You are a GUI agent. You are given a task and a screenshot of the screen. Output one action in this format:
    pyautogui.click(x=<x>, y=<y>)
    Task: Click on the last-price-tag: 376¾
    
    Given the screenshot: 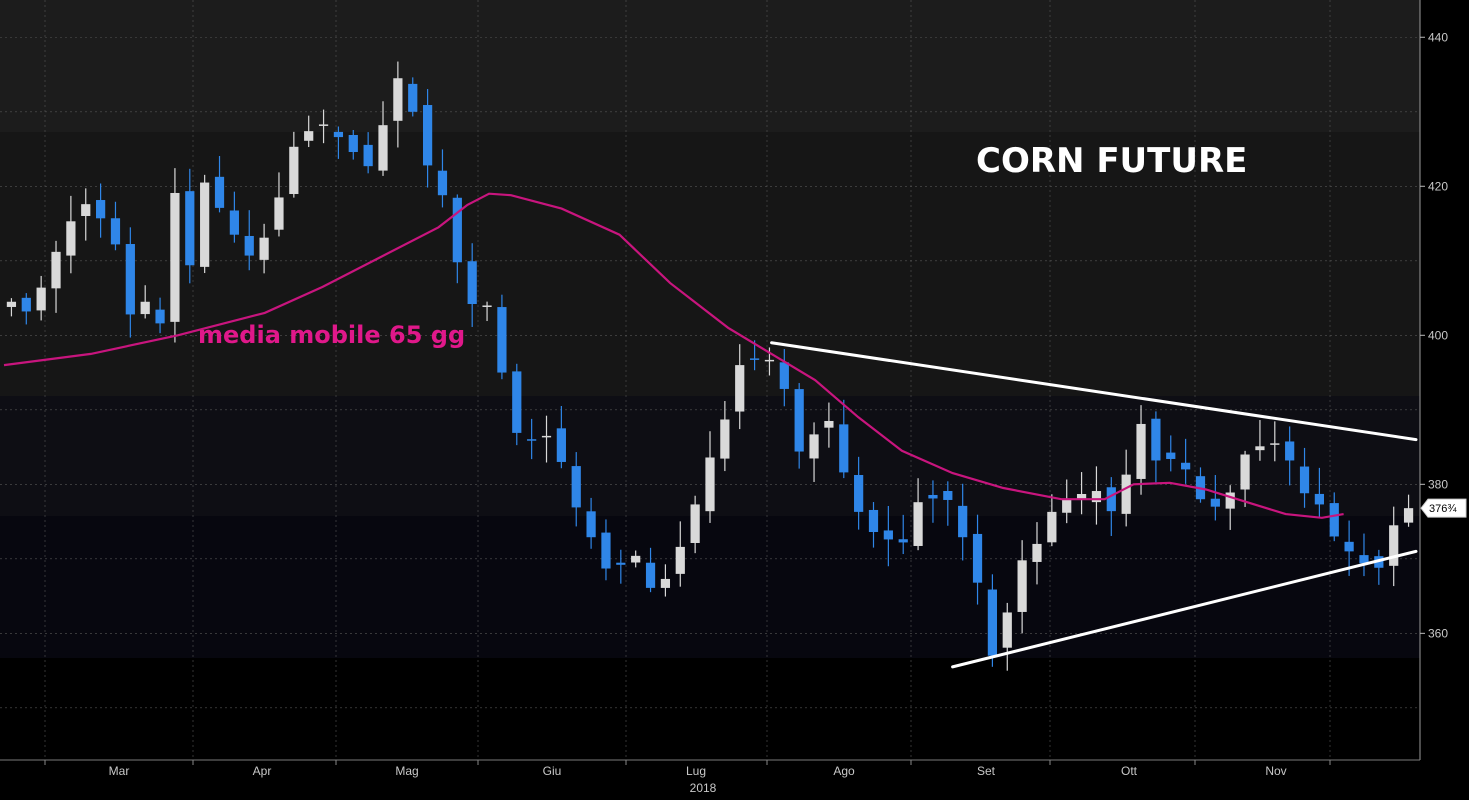 What is the action you would take?
    pyautogui.click(x=1443, y=508)
    